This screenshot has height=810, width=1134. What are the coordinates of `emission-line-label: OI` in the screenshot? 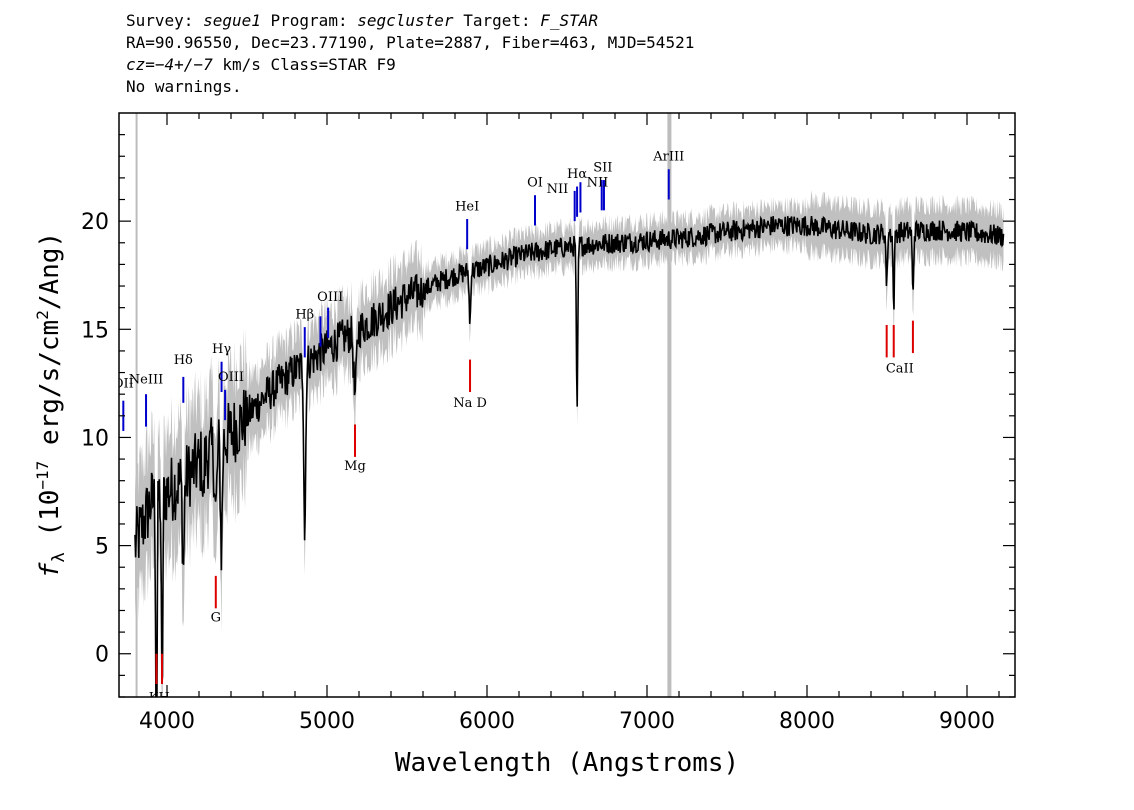 It's located at (535, 183).